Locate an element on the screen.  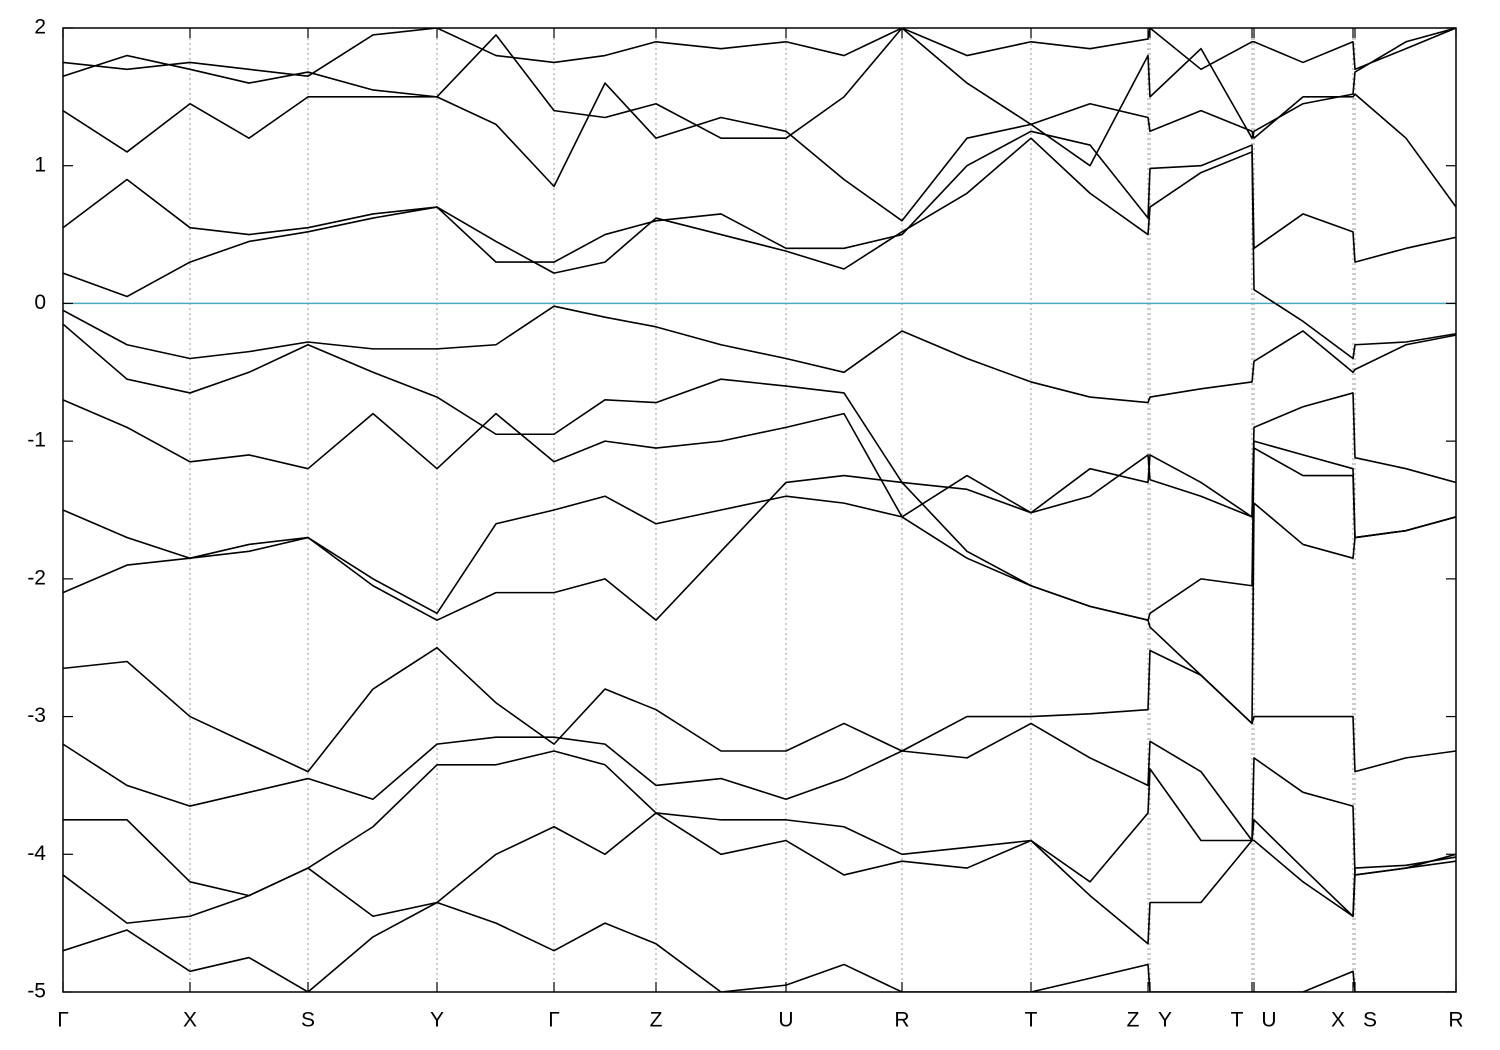
y-tick-label: -4 is located at coordinates (36, 853).